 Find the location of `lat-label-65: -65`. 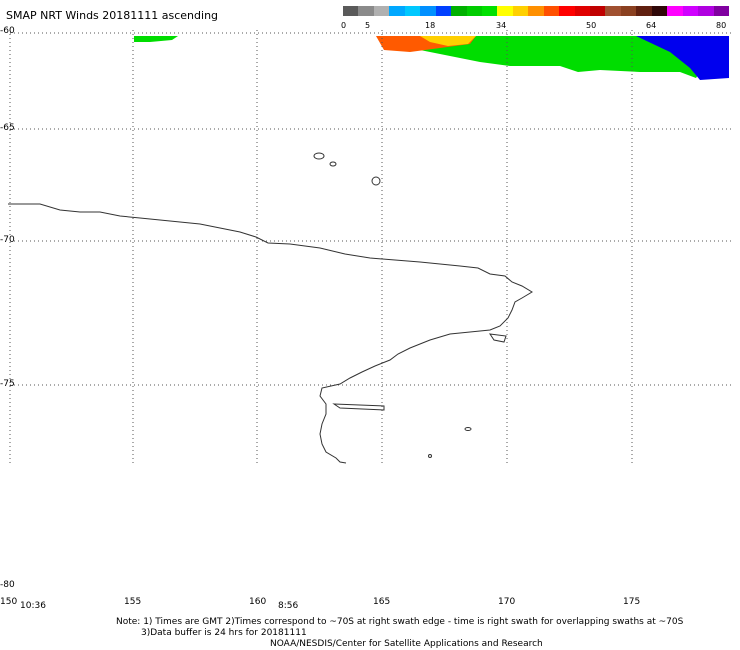

lat-label-65: -65 is located at coordinates (7, 128).